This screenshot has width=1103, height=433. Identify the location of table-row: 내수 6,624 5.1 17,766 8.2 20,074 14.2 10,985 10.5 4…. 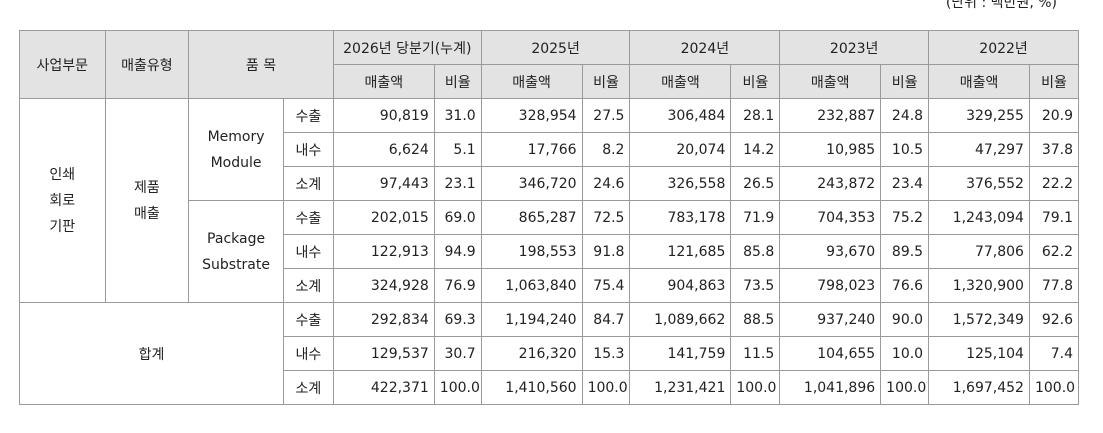
(550, 149).